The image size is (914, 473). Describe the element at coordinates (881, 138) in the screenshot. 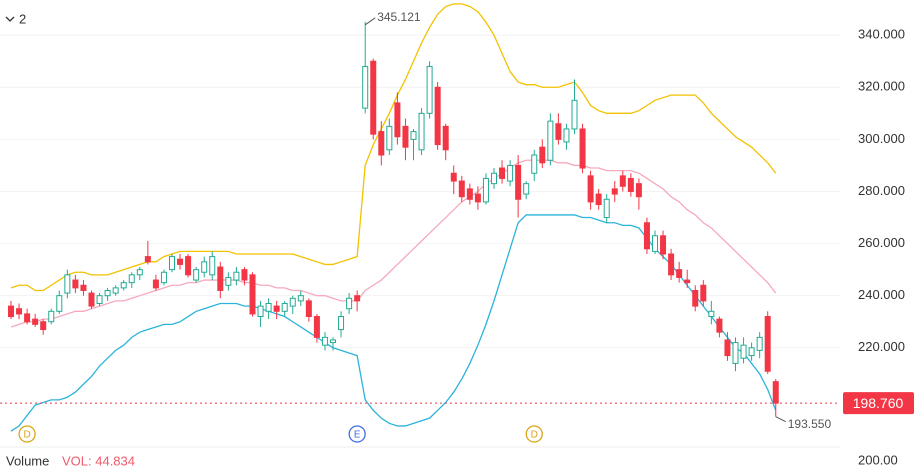

I see `y-tick-label: 300.000` at that location.